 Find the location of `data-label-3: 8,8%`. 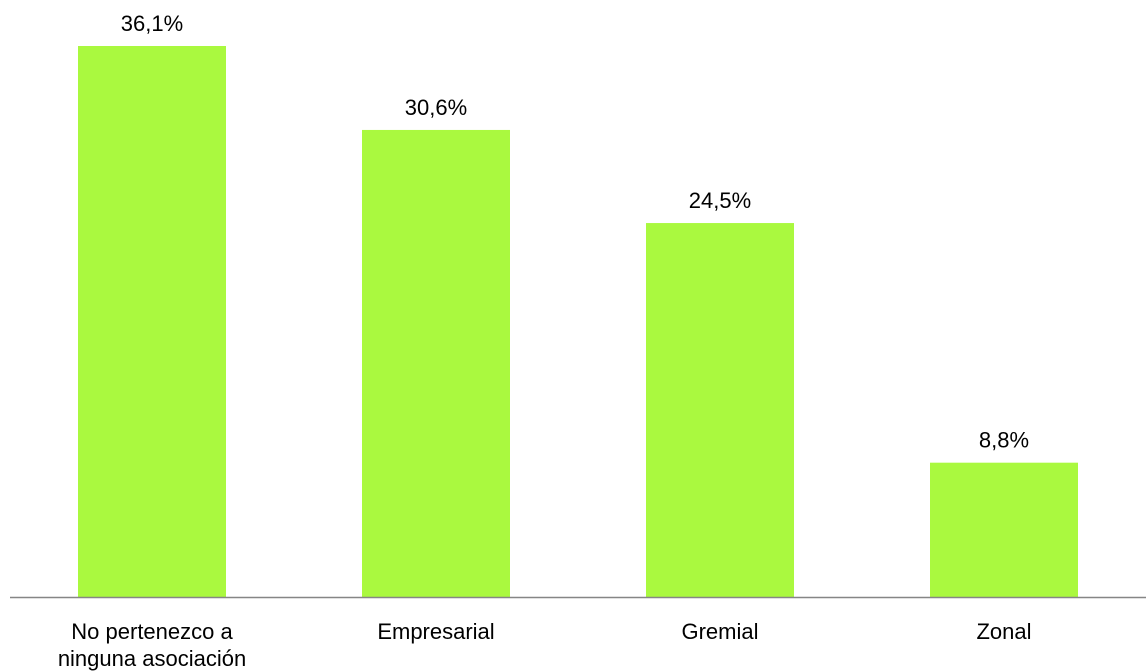

data-label-3: 8,8% is located at coordinates (1004, 440).